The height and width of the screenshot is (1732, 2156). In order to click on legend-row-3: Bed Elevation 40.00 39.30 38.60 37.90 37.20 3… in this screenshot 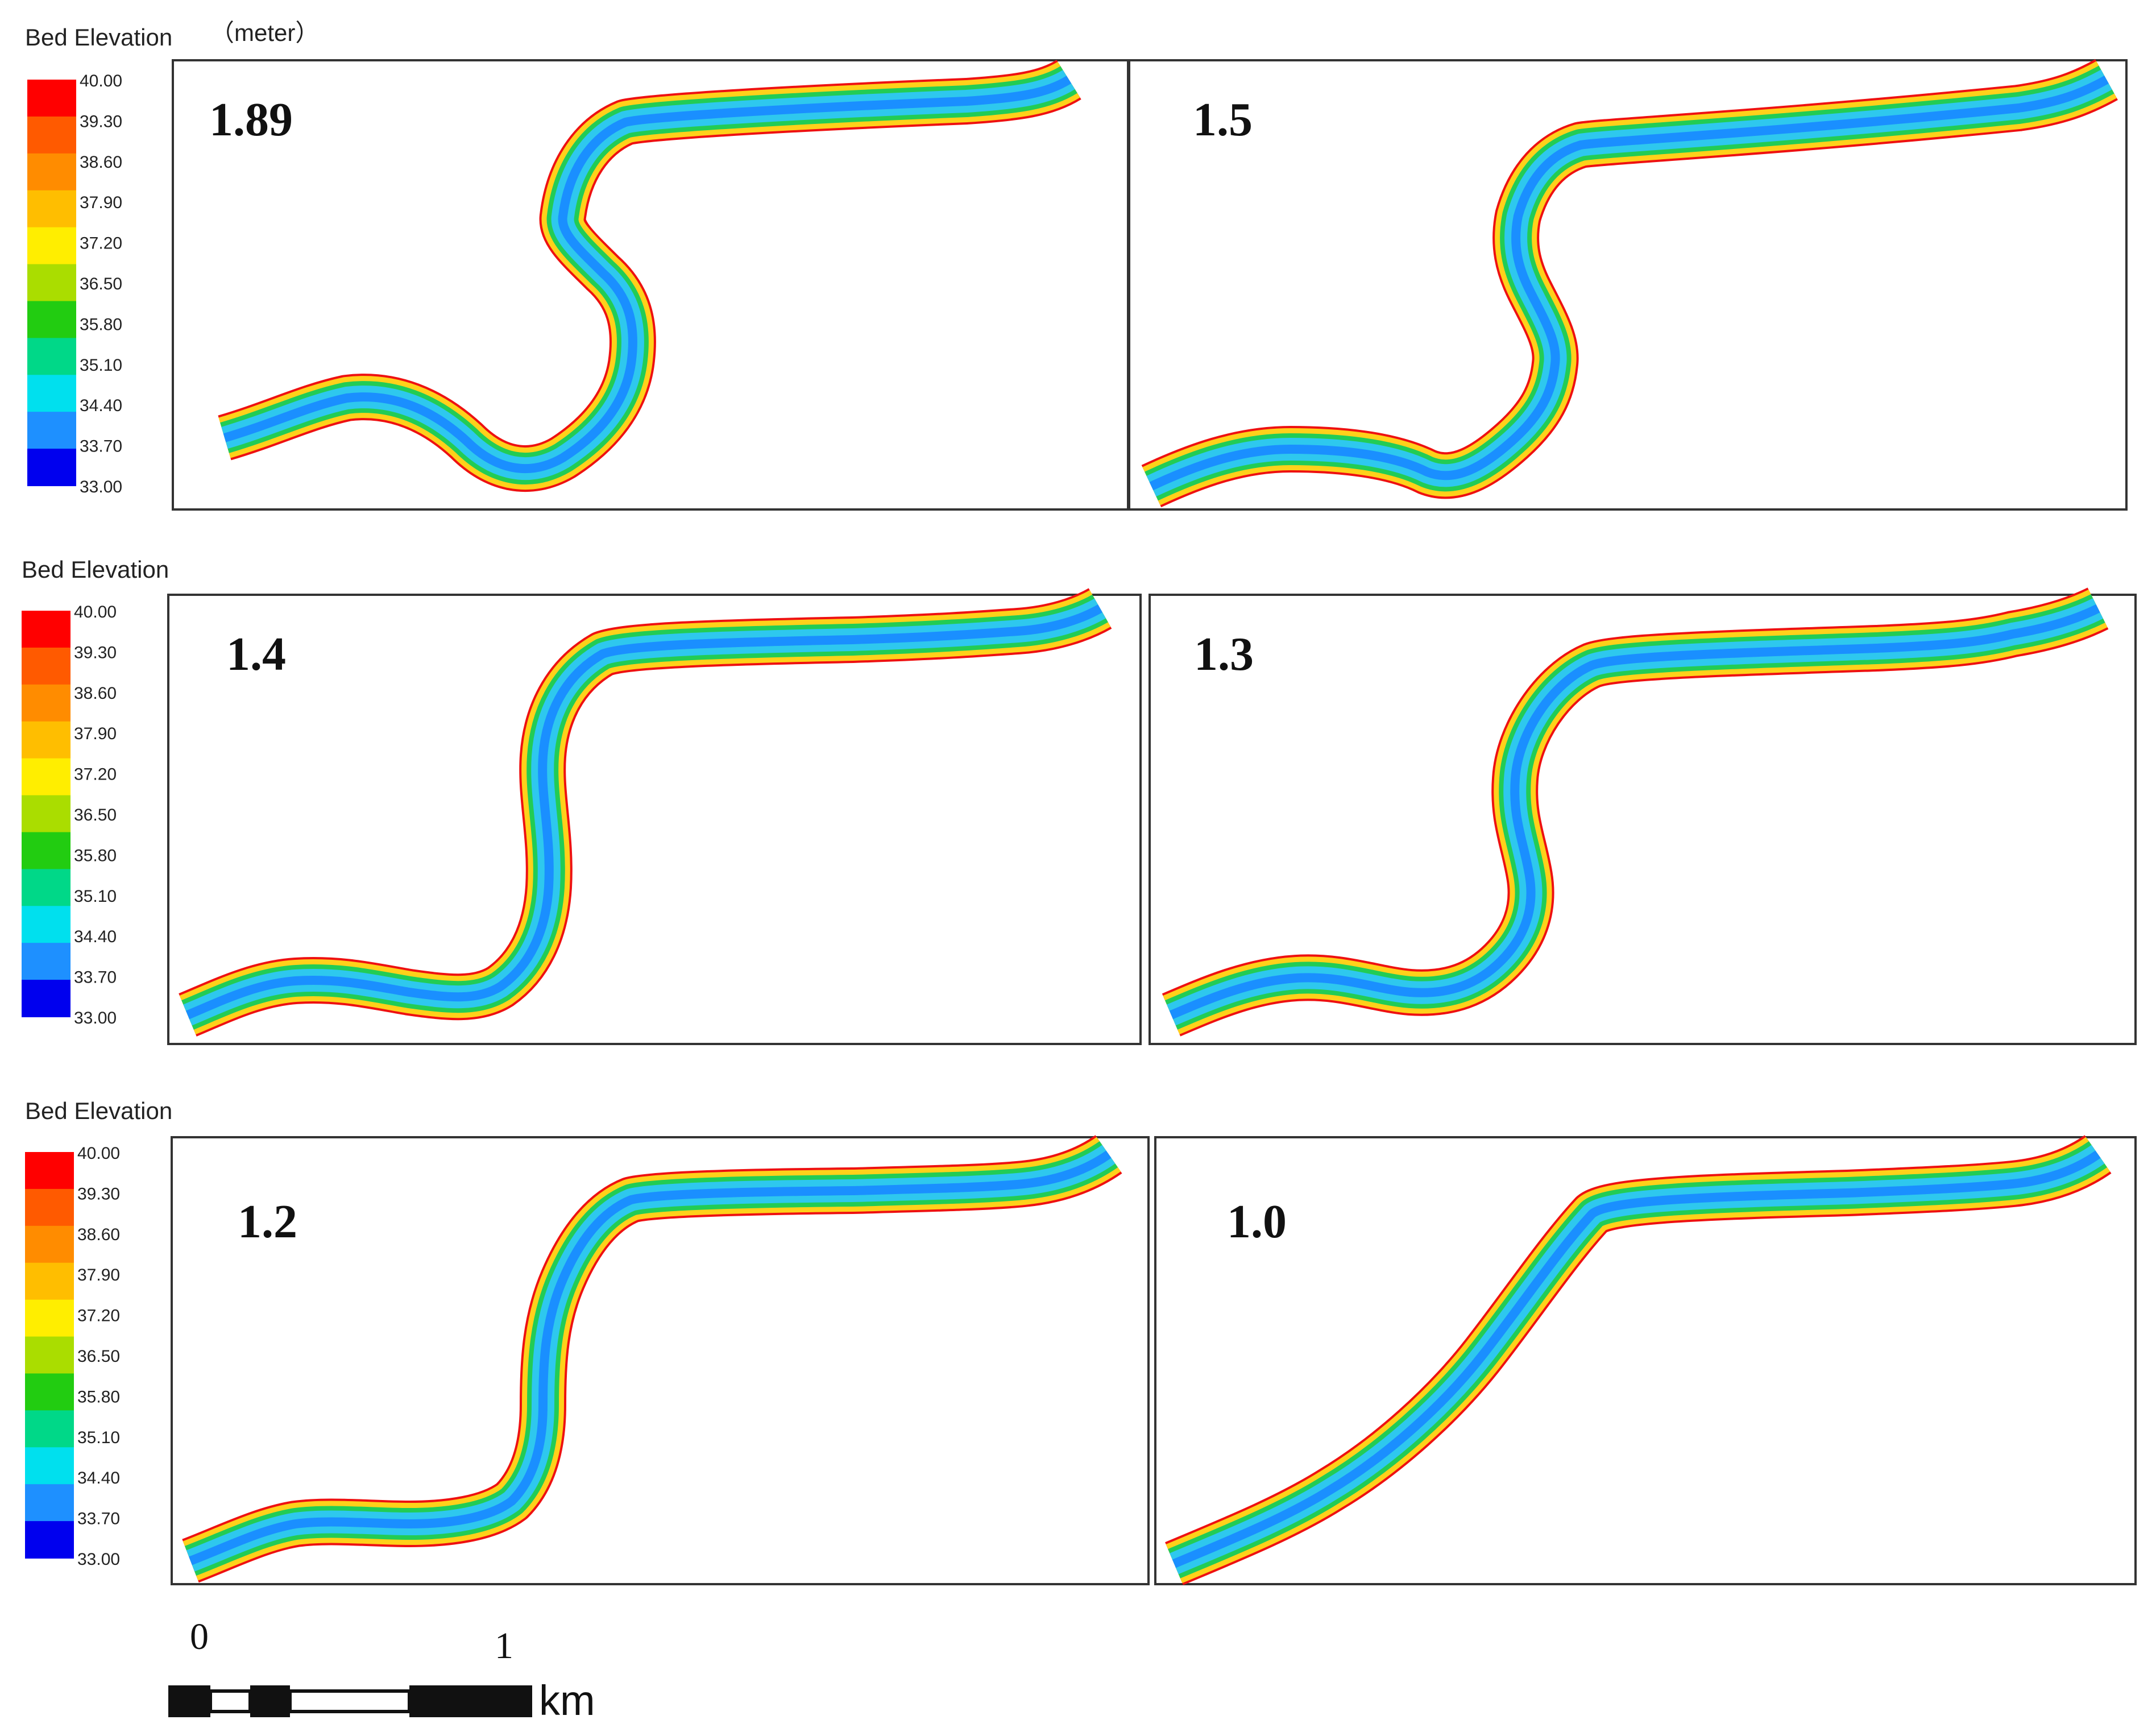, I will do `click(98, 1333)`.